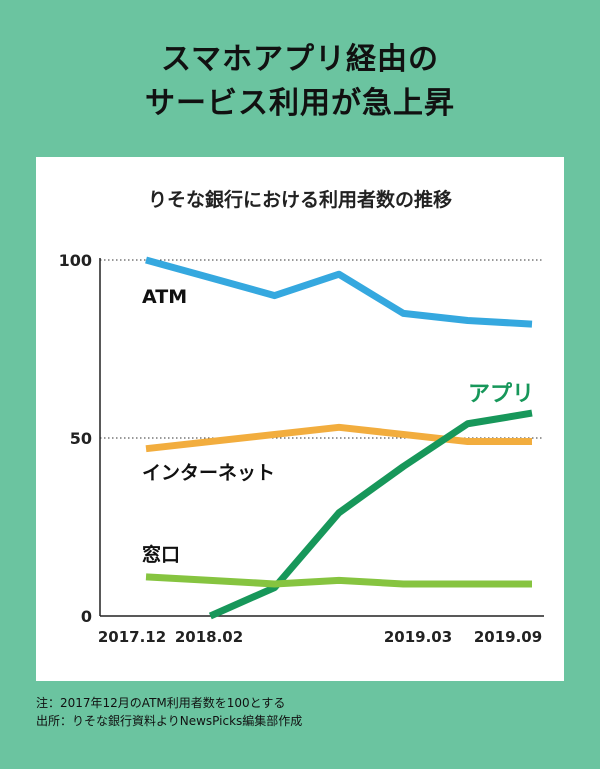 The height and width of the screenshot is (769, 600). Describe the element at coordinates (300, 82) in the screenshot. I see `headline: スマホアプリ経由の サービス利用が急上昇` at that location.